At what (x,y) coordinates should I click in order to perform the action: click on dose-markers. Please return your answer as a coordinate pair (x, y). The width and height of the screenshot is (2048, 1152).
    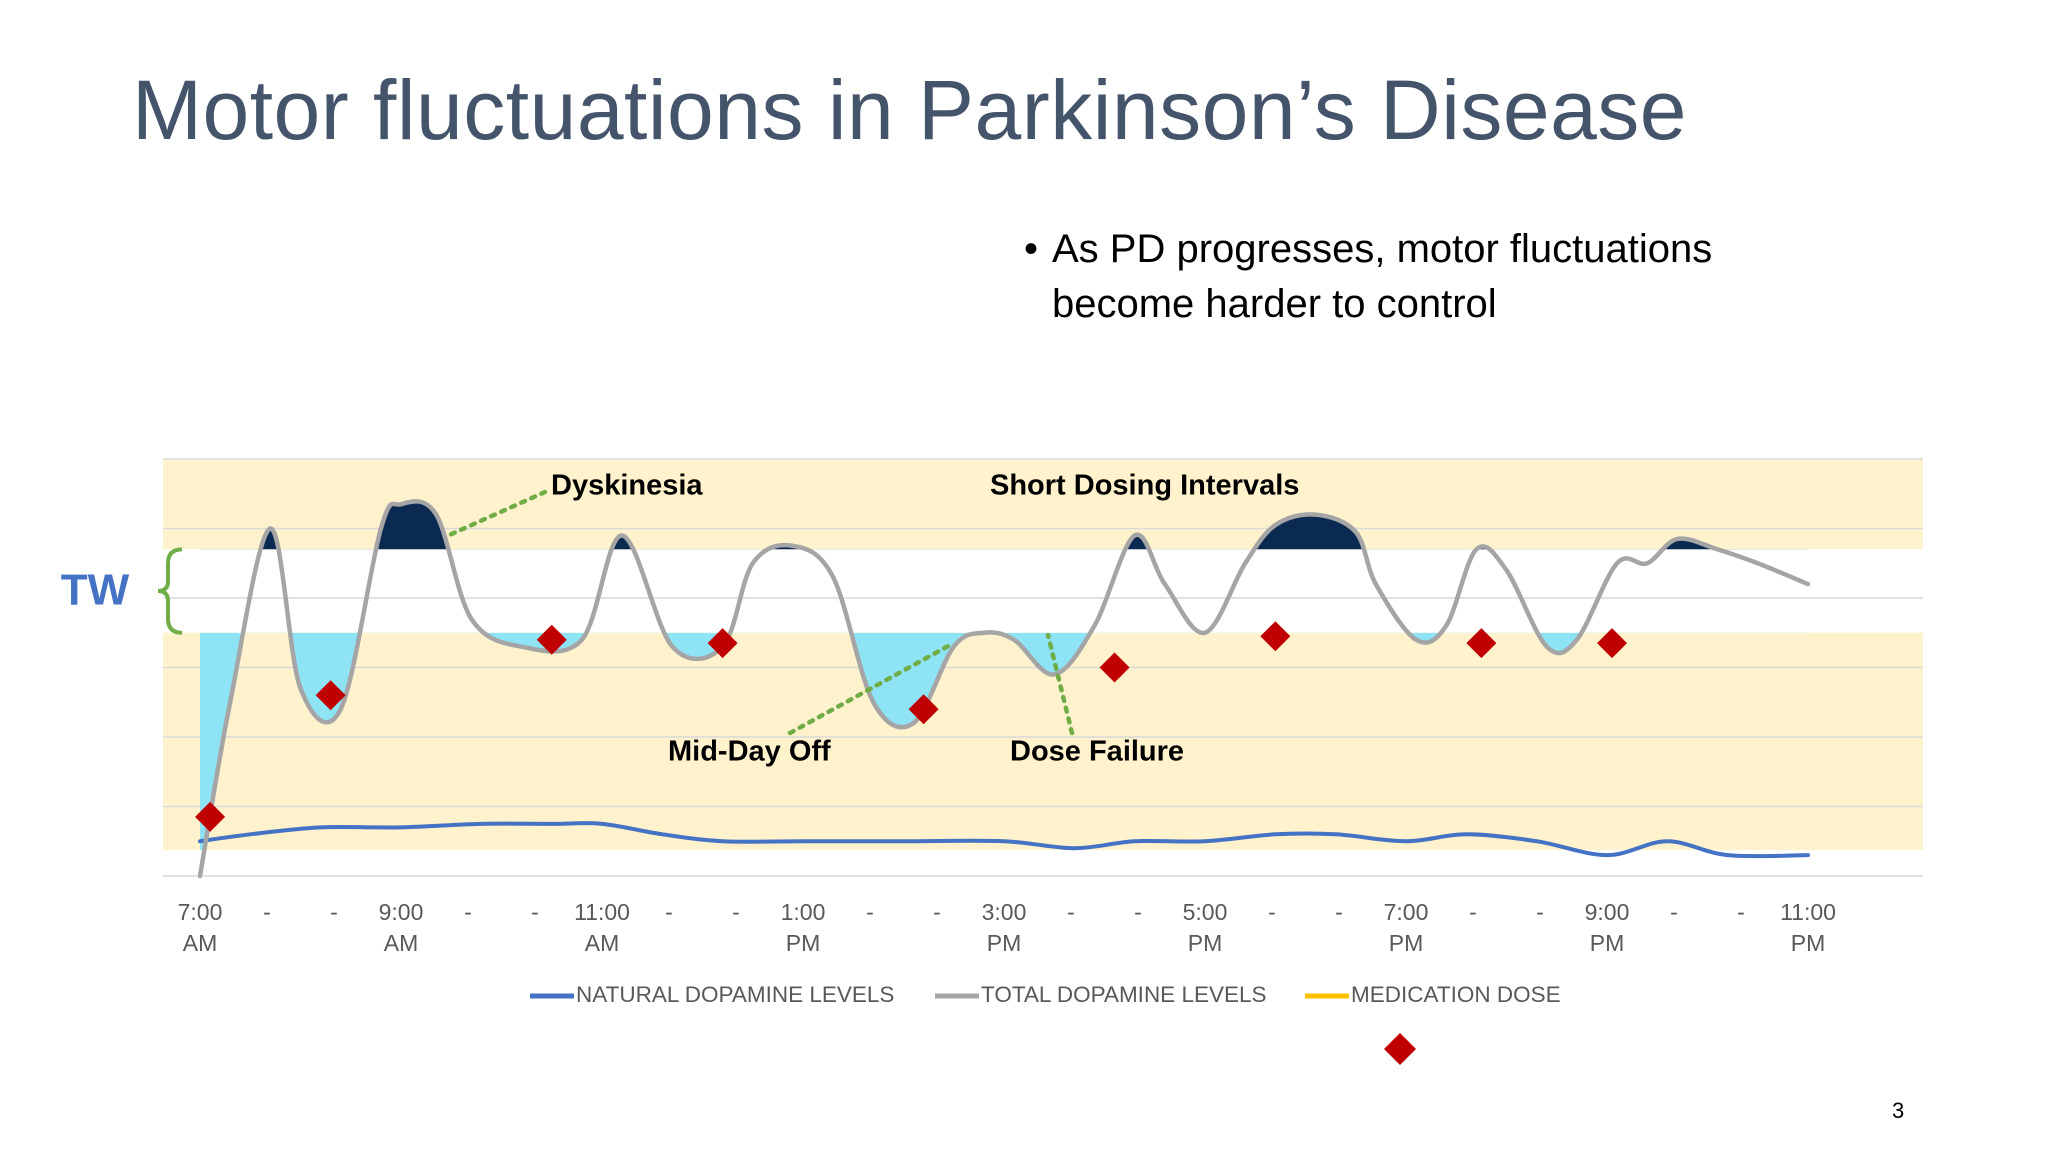
    Looking at the image, I should click on (911, 726).